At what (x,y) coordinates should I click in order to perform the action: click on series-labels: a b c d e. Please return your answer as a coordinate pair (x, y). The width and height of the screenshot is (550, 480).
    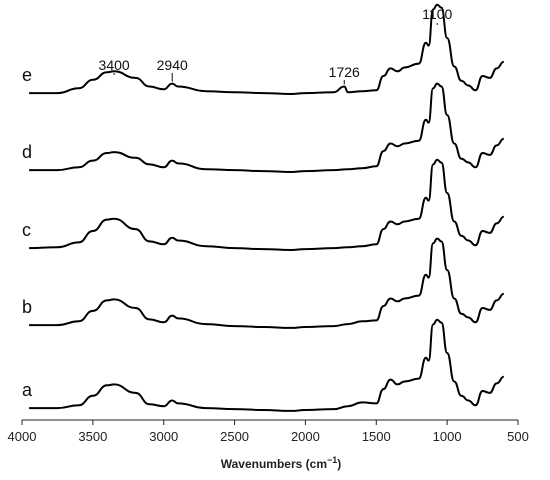
    Looking at the image, I should click on (27, 232).